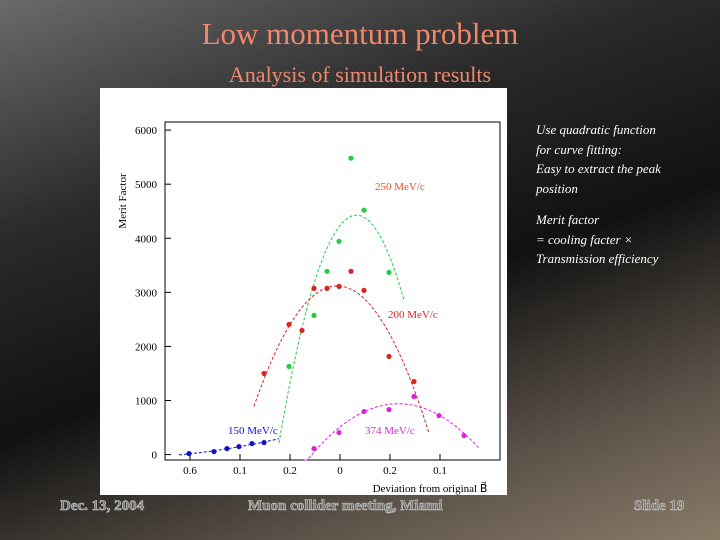  What do you see at coordinates (360, 74) in the screenshot?
I see `slide-subtitle: Analysis of simulation results` at bounding box center [360, 74].